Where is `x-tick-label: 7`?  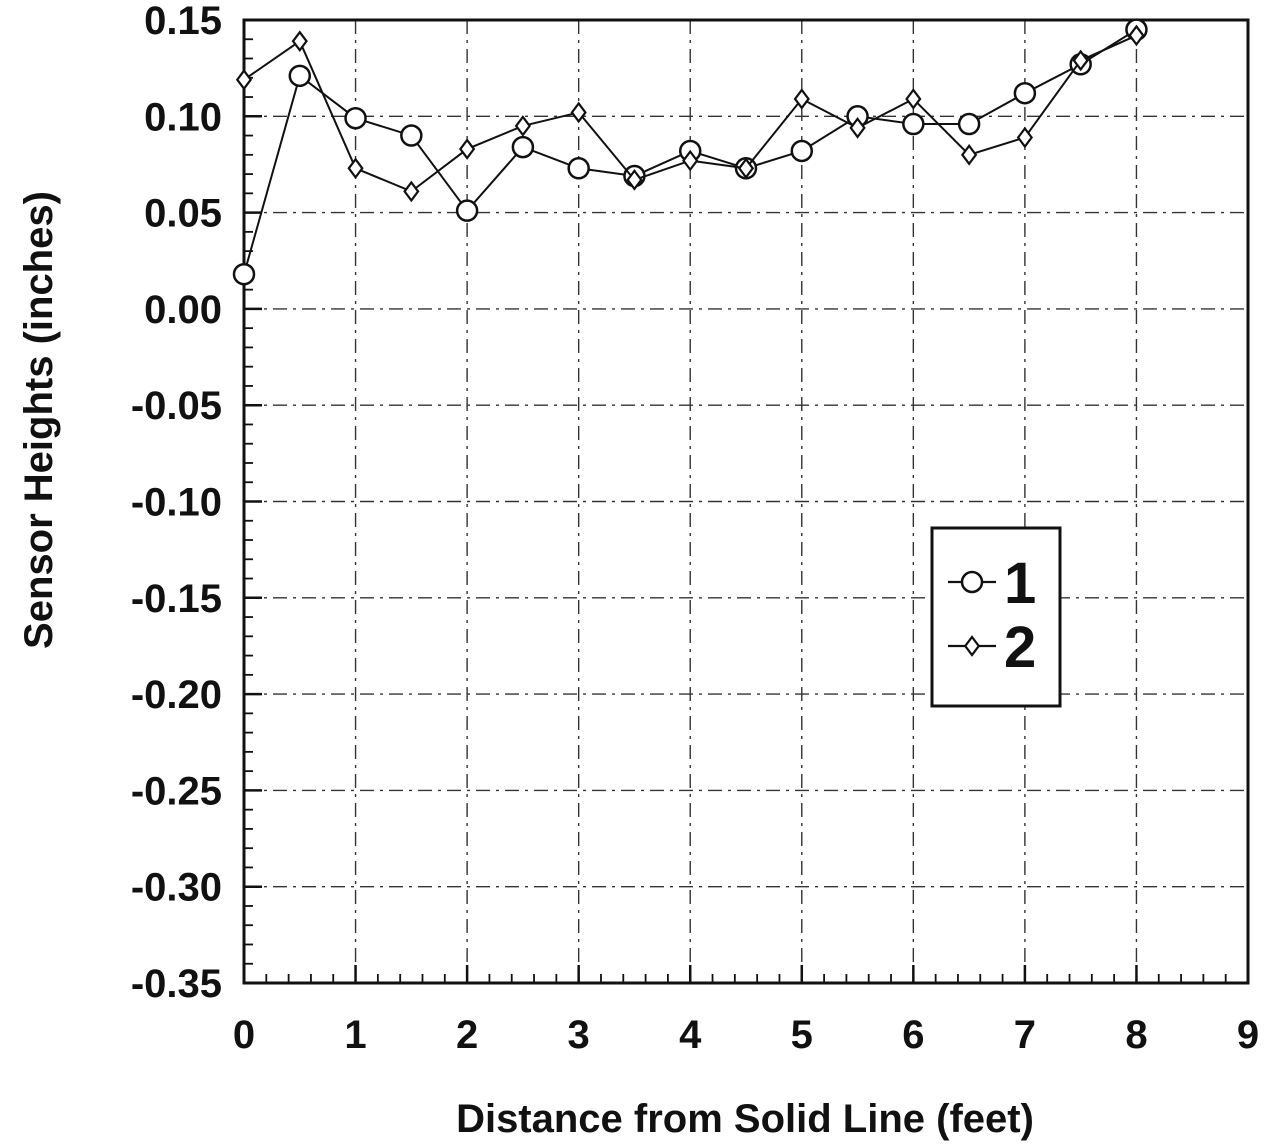 x-tick-label: 7 is located at coordinates (1025, 1035).